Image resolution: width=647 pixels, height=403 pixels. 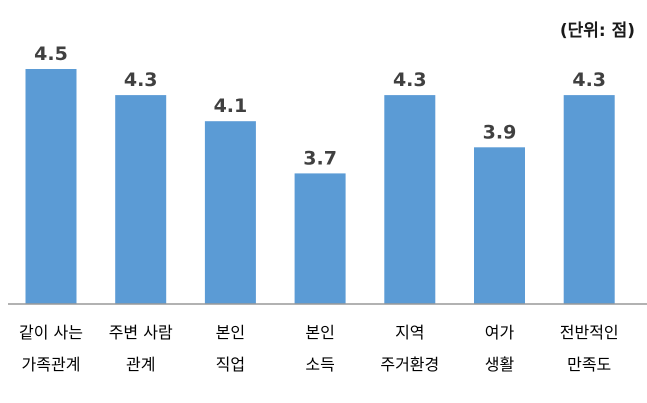 What do you see at coordinates (141, 348) in the screenshot?
I see `category-label: 주변 사람 관계` at bounding box center [141, 348].